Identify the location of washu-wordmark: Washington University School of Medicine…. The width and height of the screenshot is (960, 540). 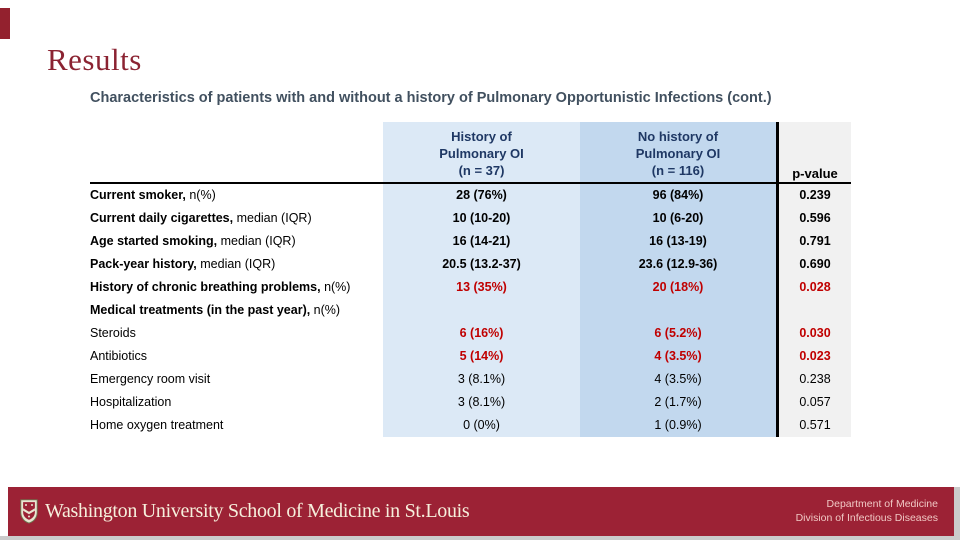
(257, 511).